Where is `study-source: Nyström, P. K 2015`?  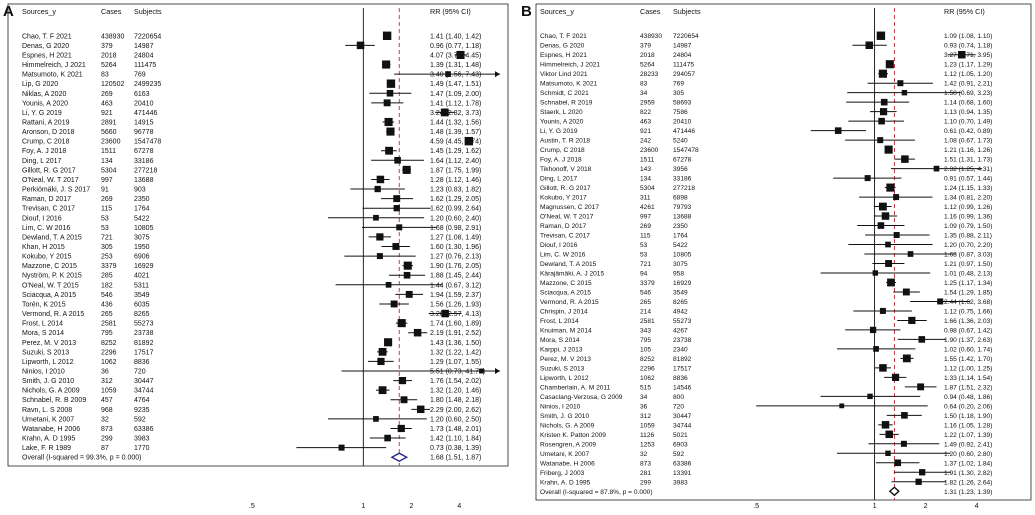 study-source: Nyström, P. K 2015 is located at coordinates (52, 276).